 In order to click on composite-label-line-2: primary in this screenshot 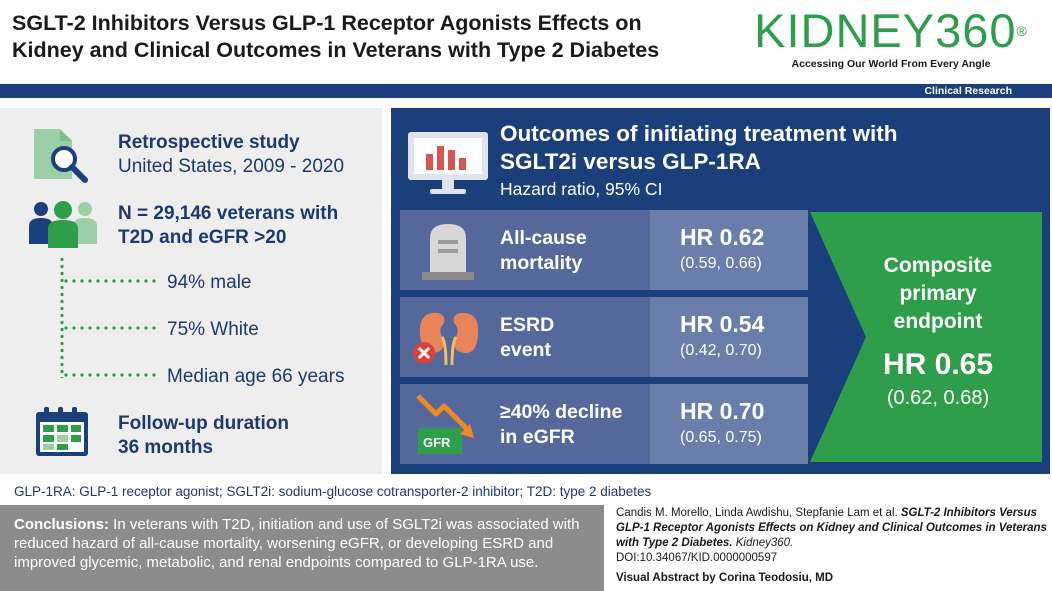, I will do `click(938, 293)`.